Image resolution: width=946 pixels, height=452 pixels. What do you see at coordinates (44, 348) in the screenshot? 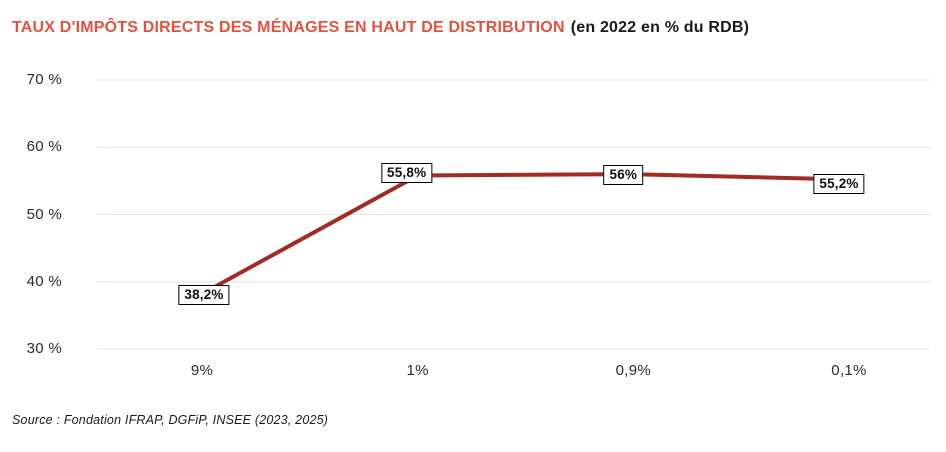
I see `y-axis-tick-label: 30 %` at bounding box center [44, 348].